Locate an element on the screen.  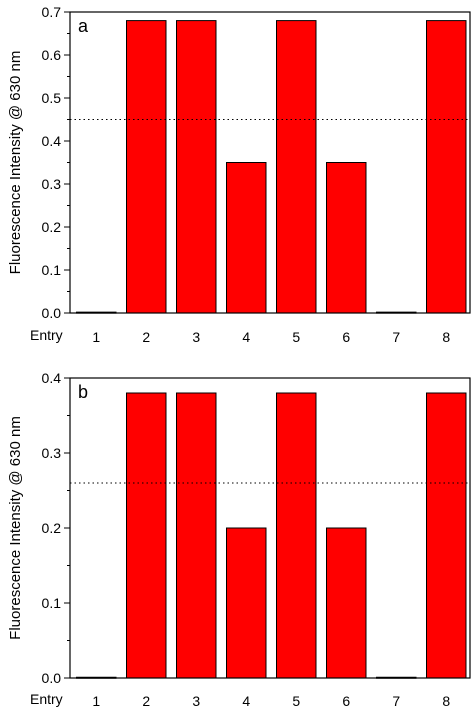
panel-label: a is located at coordinates (83, 26).